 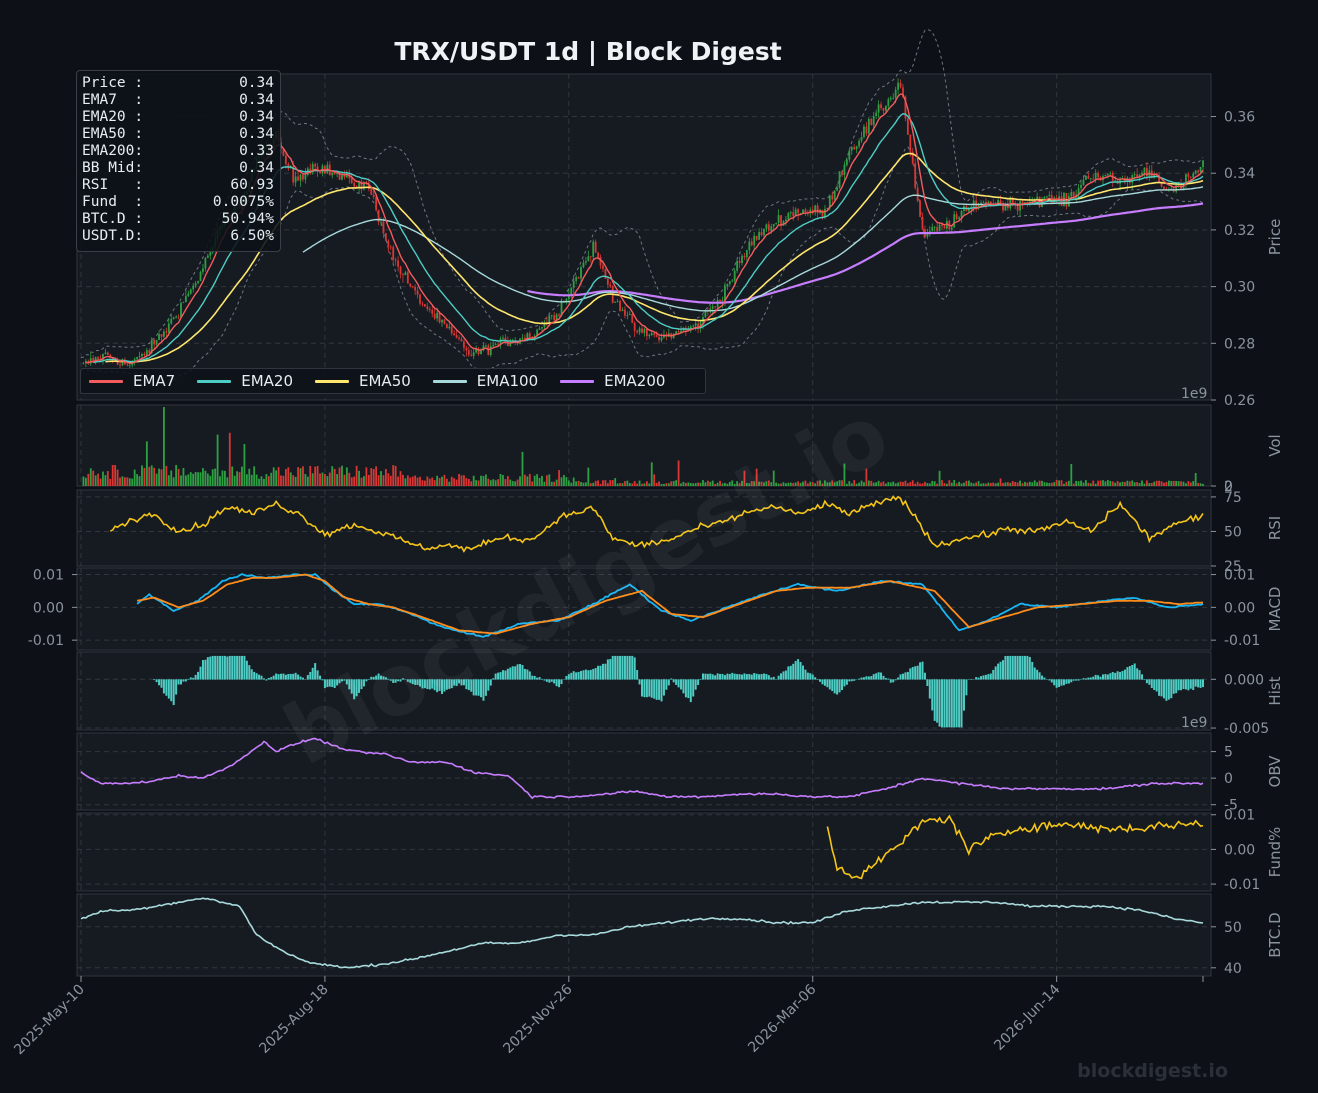 What do you see at coordinates (178, 185) in the screenshot?
I see `info-row: RSI : 60.93` at bounding box center [178, 185].